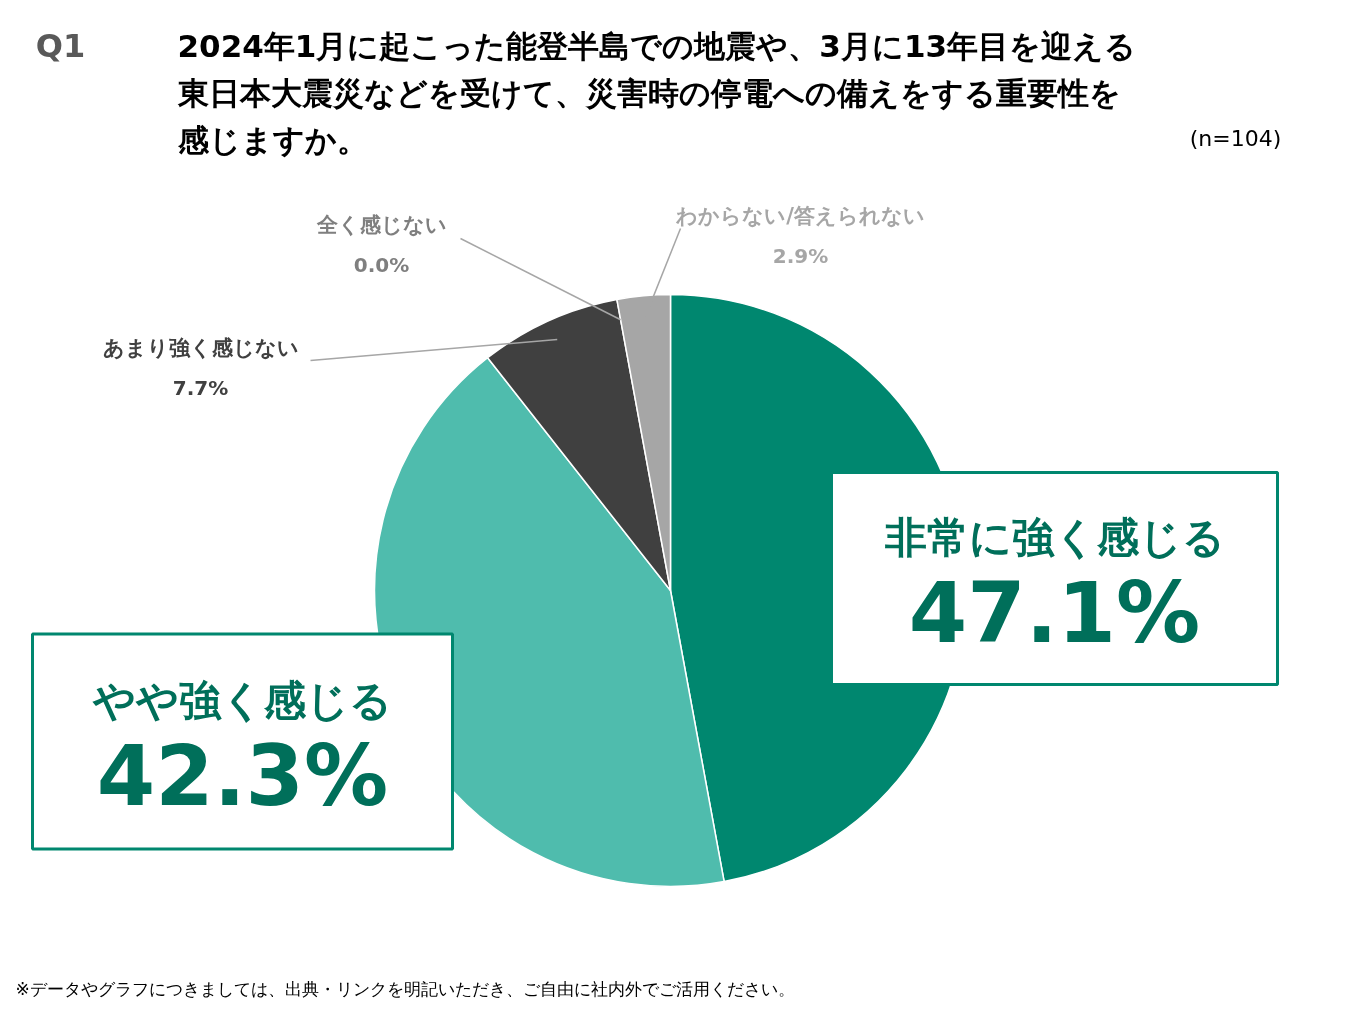 Image resolution: width=1358 pixels, height=1014 pixels. Describe the element at coordinates (242, 700) in the screenshot. I see `slice-label: やや強く感じる` at that location.